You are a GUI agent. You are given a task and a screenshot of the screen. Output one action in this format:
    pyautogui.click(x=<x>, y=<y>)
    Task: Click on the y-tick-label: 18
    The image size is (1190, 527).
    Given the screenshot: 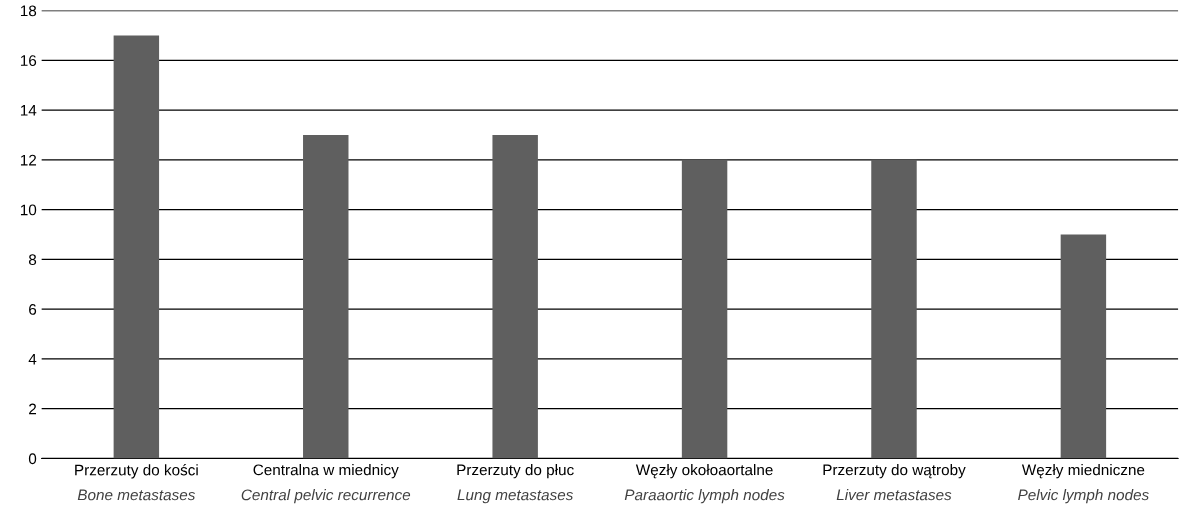 What is the action you would take?
    pyautogui.click(x=28, y=11)
    